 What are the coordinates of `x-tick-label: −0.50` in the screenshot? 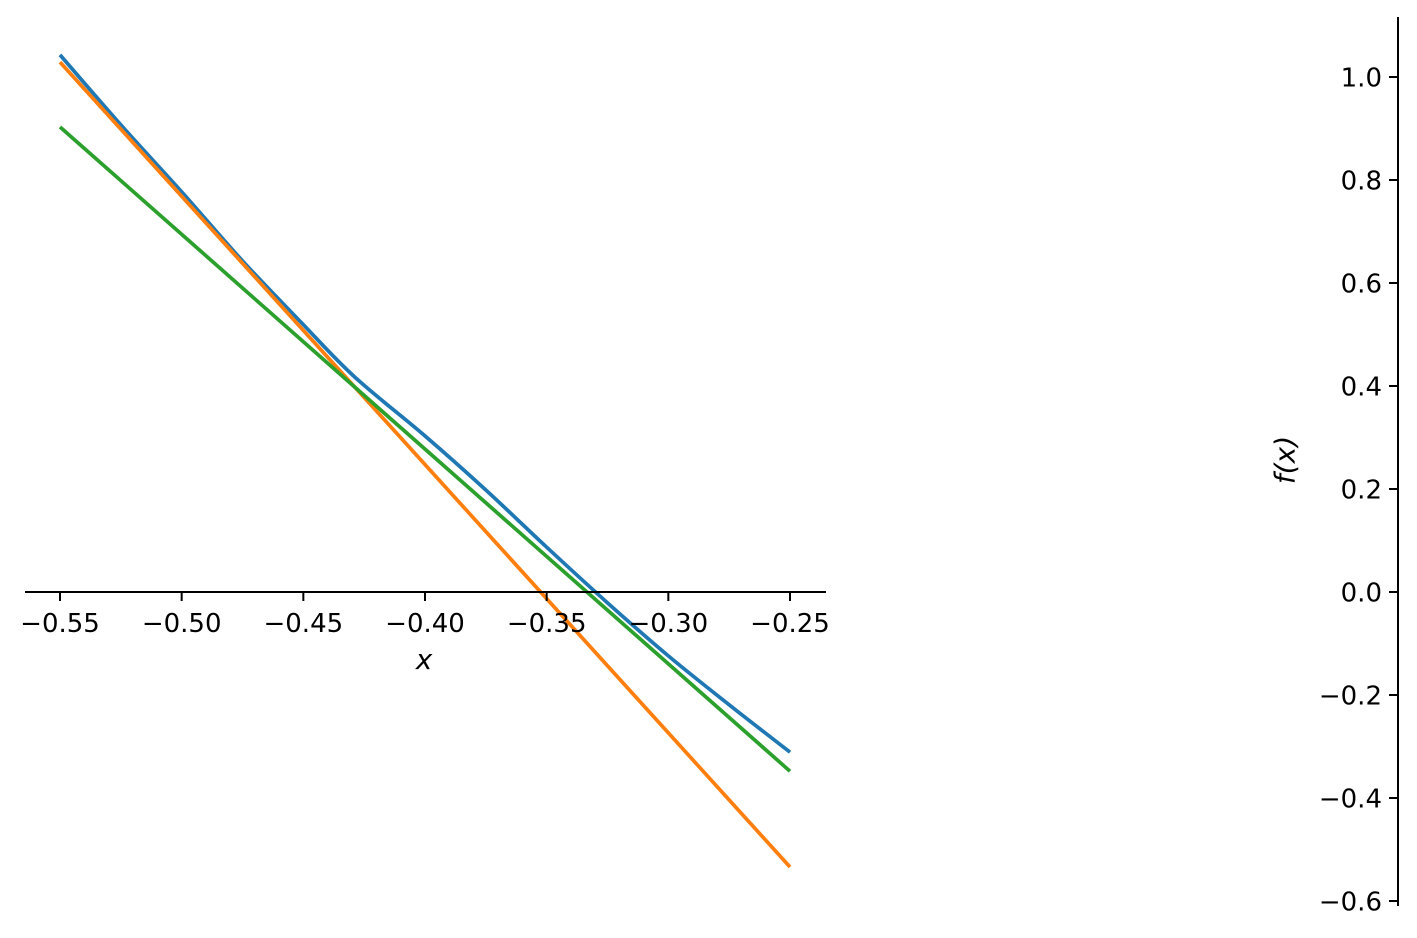 It's located at (182, 624).